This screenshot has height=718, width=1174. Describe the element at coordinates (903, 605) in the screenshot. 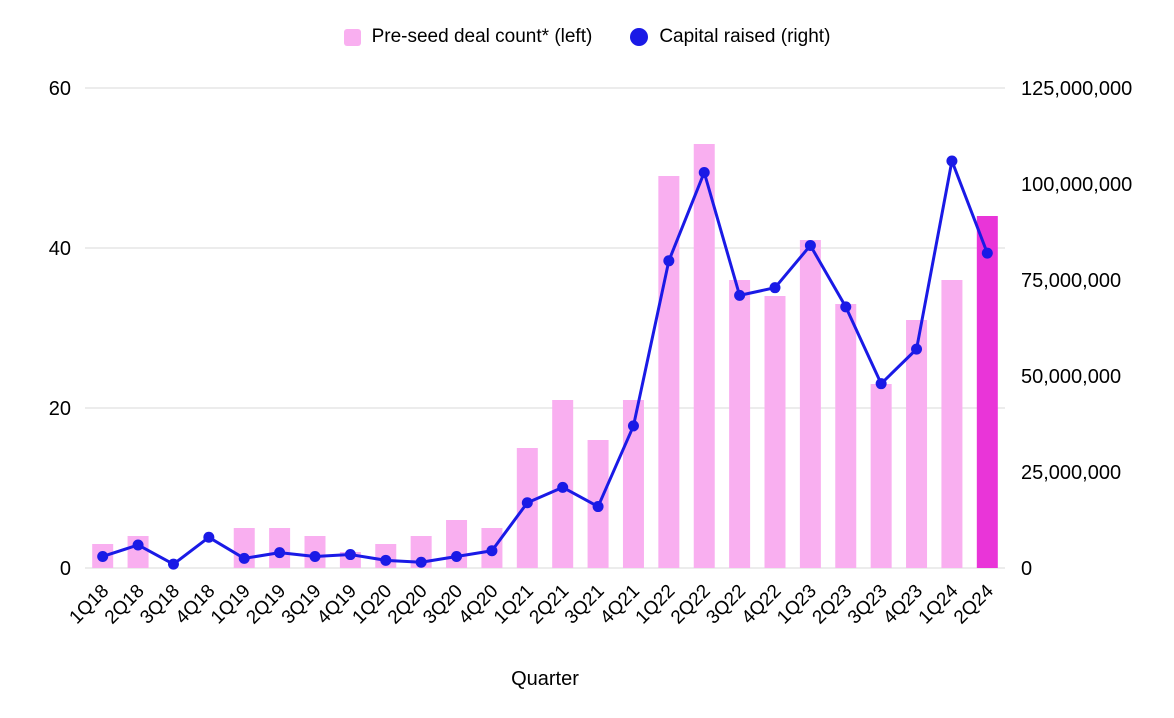

I see `x-axis-tick-label: 4Q23` at that location.